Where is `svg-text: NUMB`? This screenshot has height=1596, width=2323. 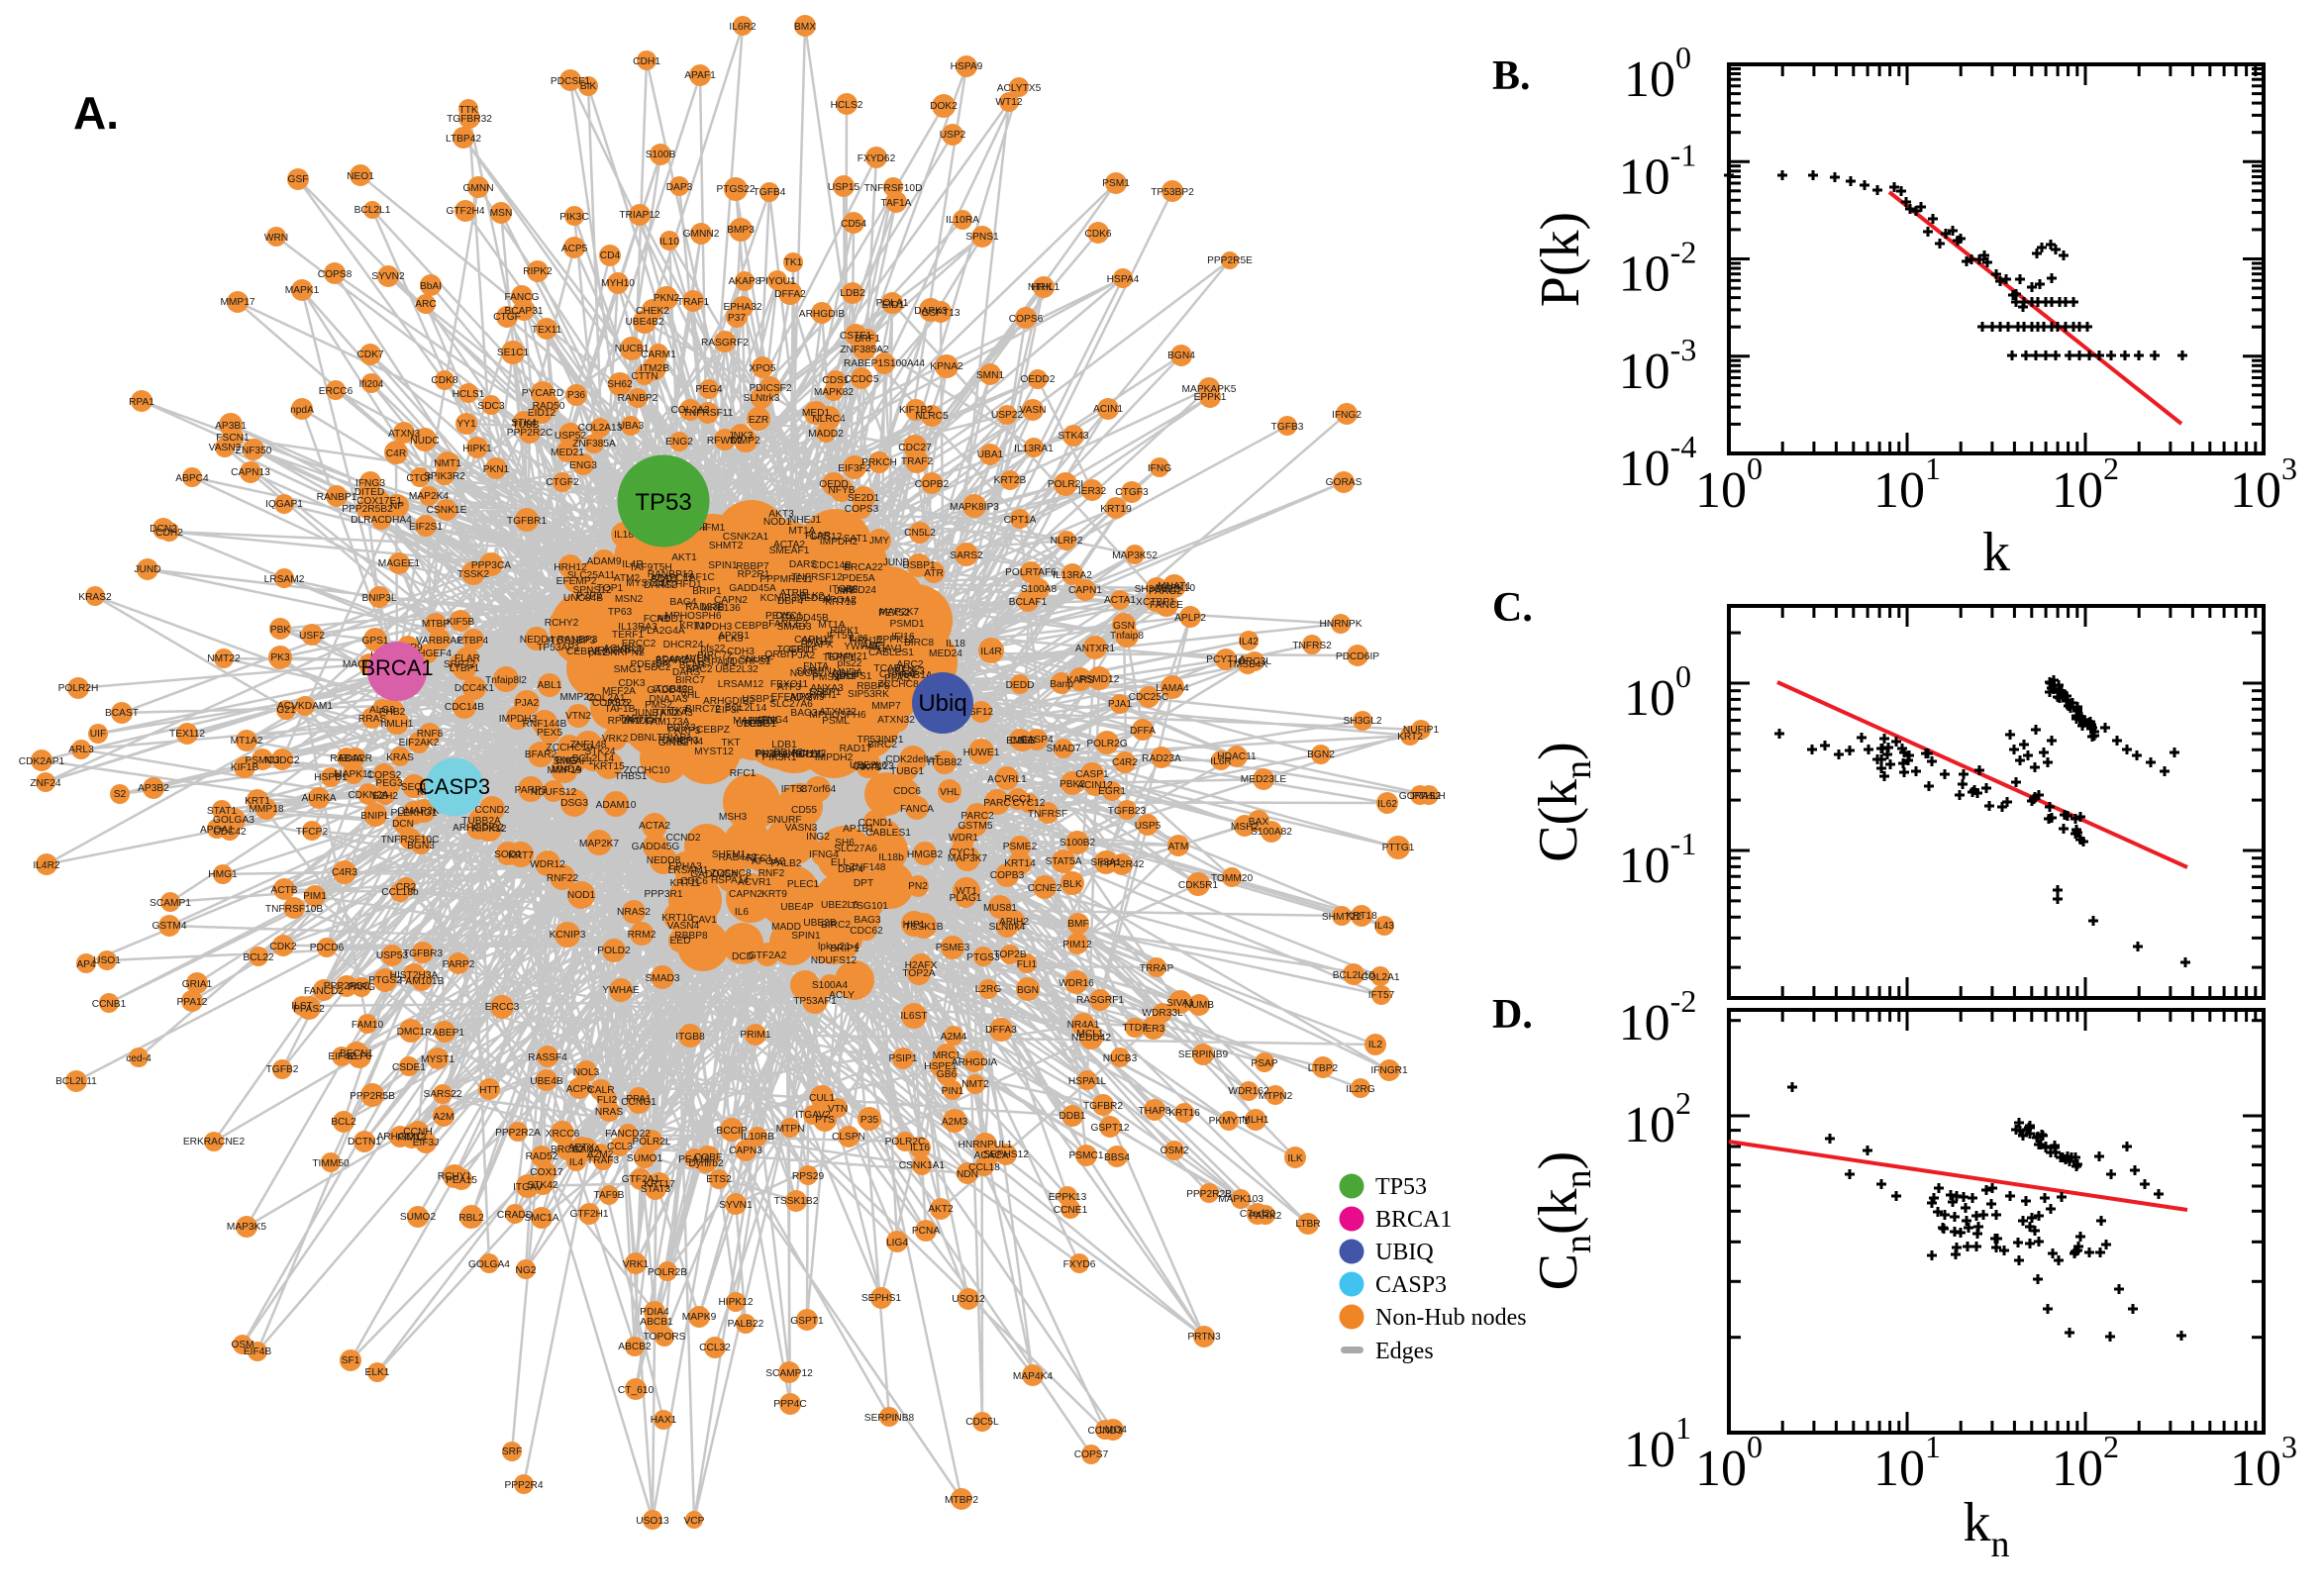 svg-text: NUMB is located at coordinates (1199, 1005).